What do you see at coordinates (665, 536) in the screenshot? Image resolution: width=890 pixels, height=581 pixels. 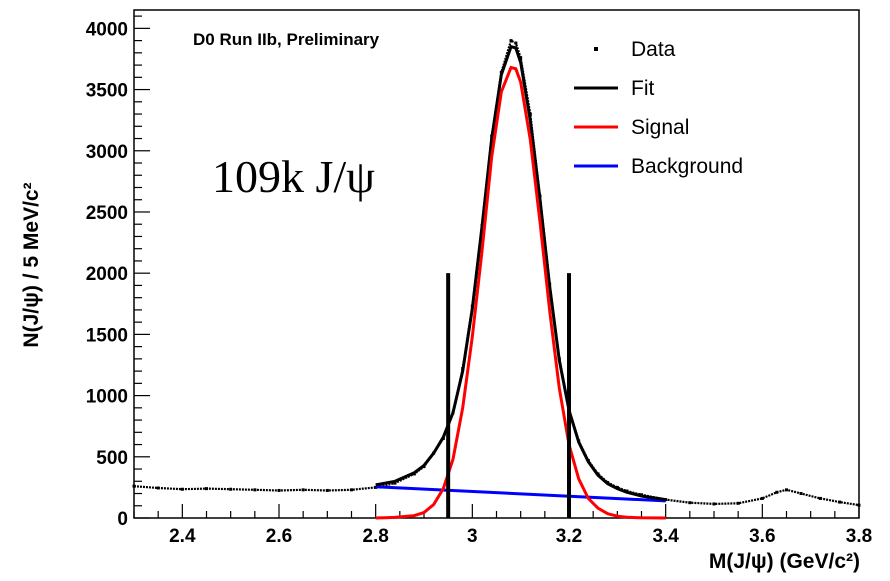 I see `x-tick-label: 3.4` at bounding box center [665, 536].